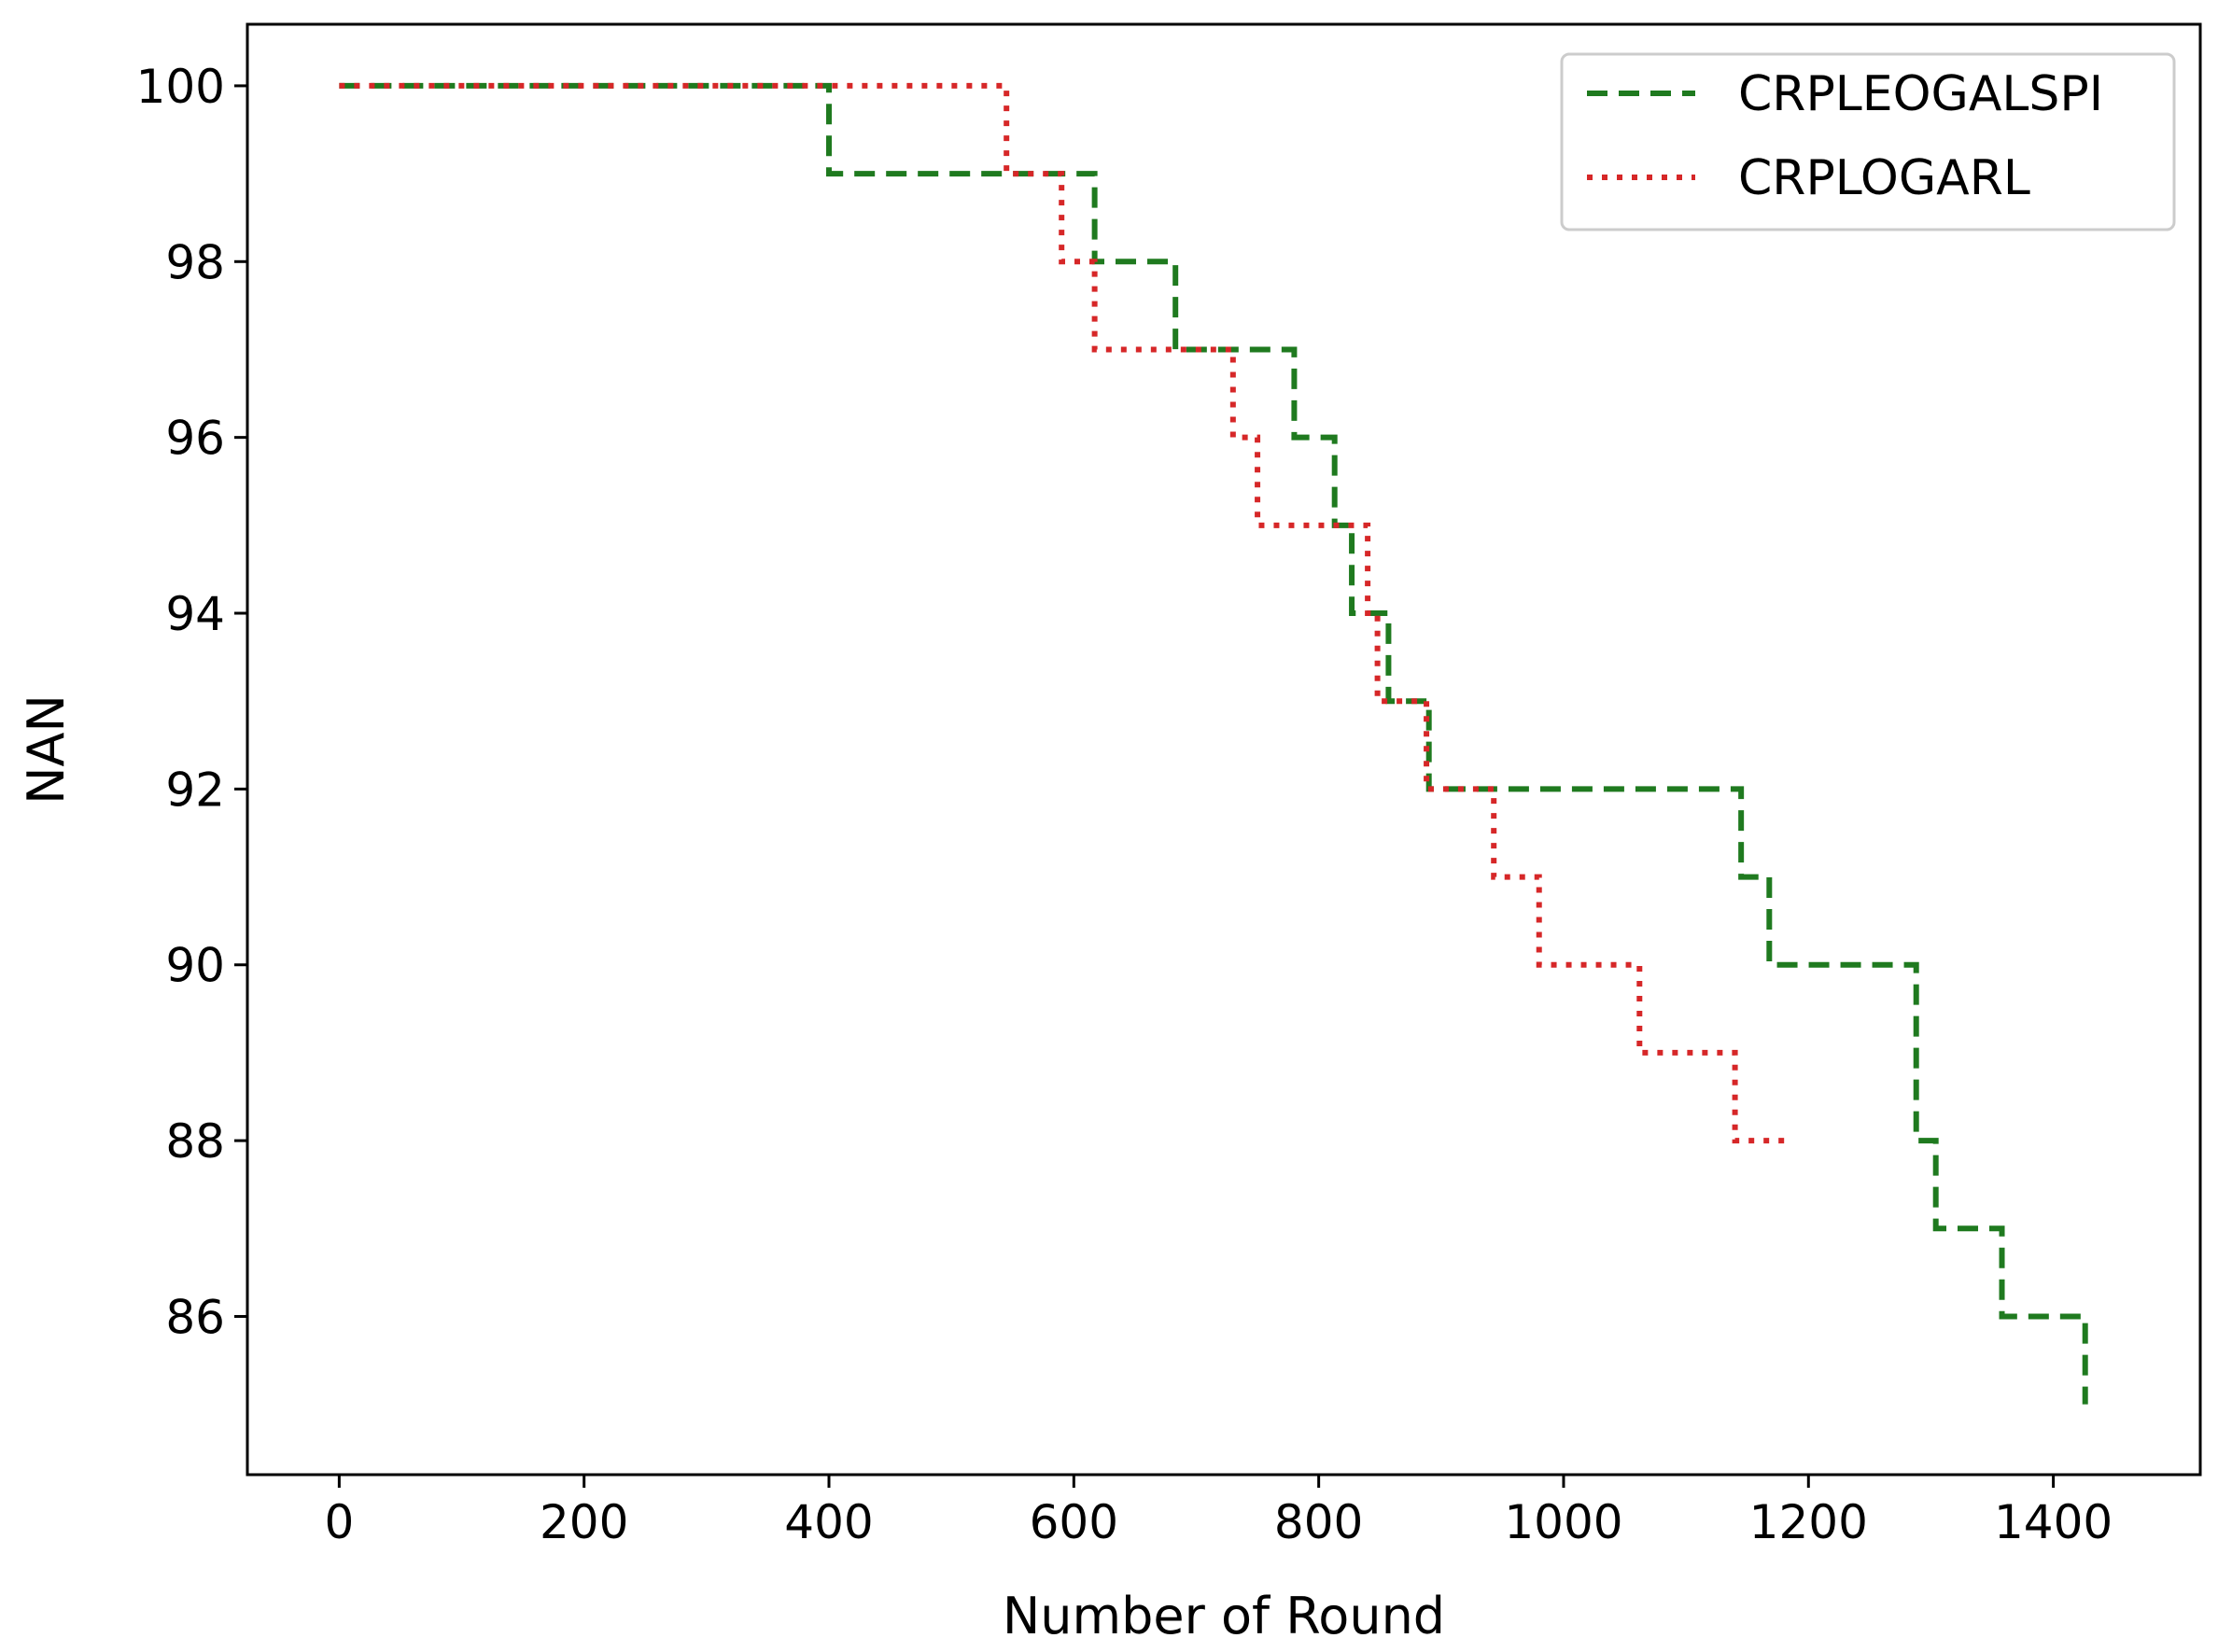  What do you see at coordinates (46, 749) in the screenshot?
I see `y-axis-label: NAN` at bounding box center [46, 749].